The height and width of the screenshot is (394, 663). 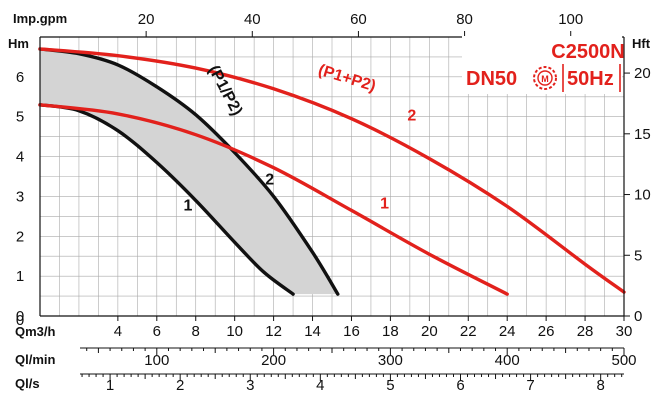 I want to click on qlmin-tick-label: 500, so click(x=623, y=360).